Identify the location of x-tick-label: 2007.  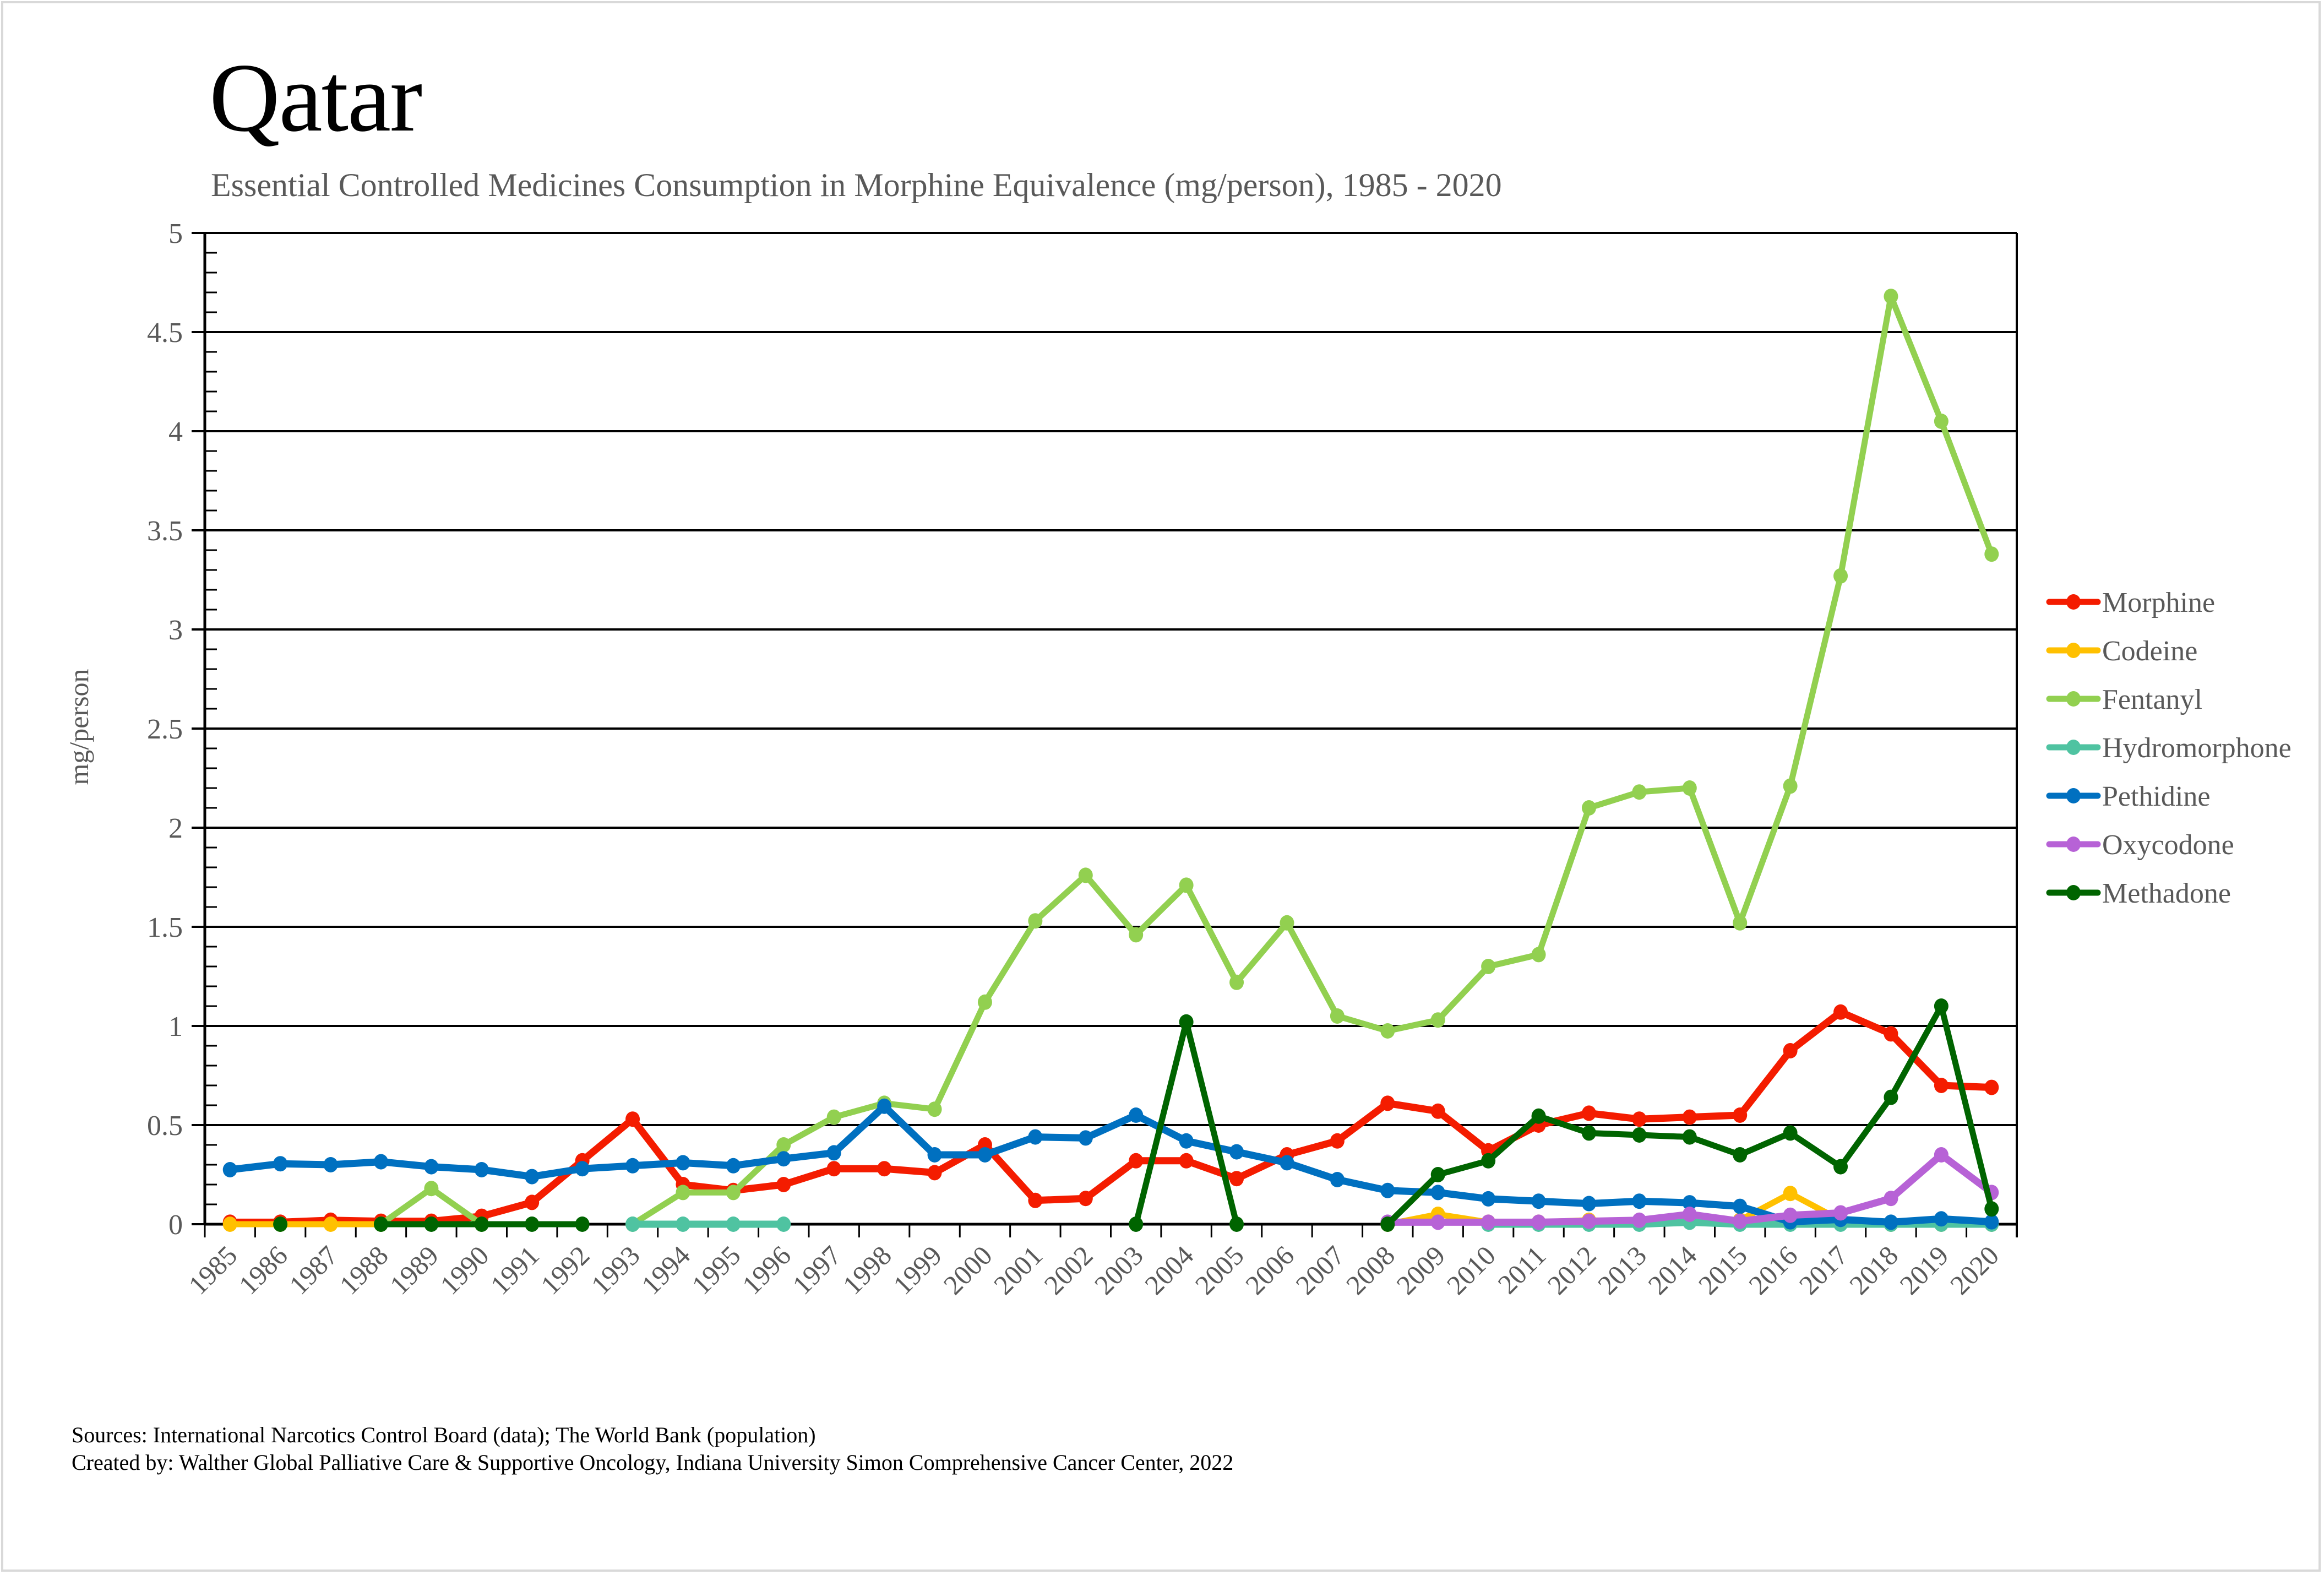
(1319, 1270).